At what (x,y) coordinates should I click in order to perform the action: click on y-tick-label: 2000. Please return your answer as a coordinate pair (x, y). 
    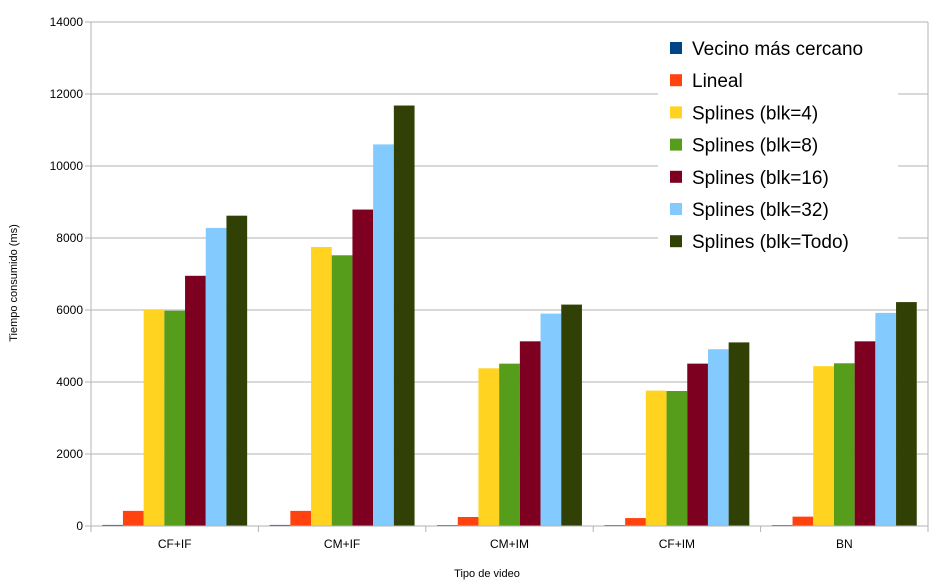
    Looking at the image, I should click on (69, 454).